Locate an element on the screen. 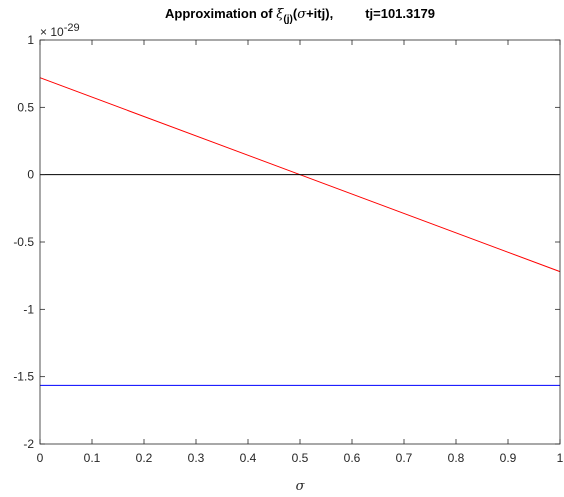  x-tick-label-10: 1 is located at coordinates (560, 458).